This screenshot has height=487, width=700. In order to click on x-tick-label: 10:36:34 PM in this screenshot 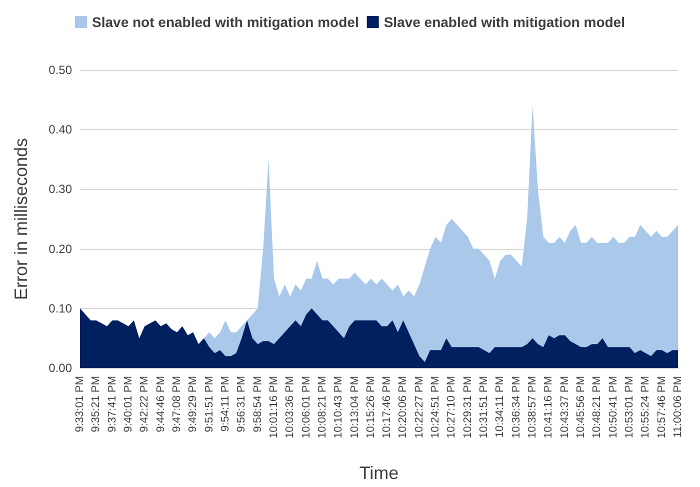, I will do `click(516, 407)`.